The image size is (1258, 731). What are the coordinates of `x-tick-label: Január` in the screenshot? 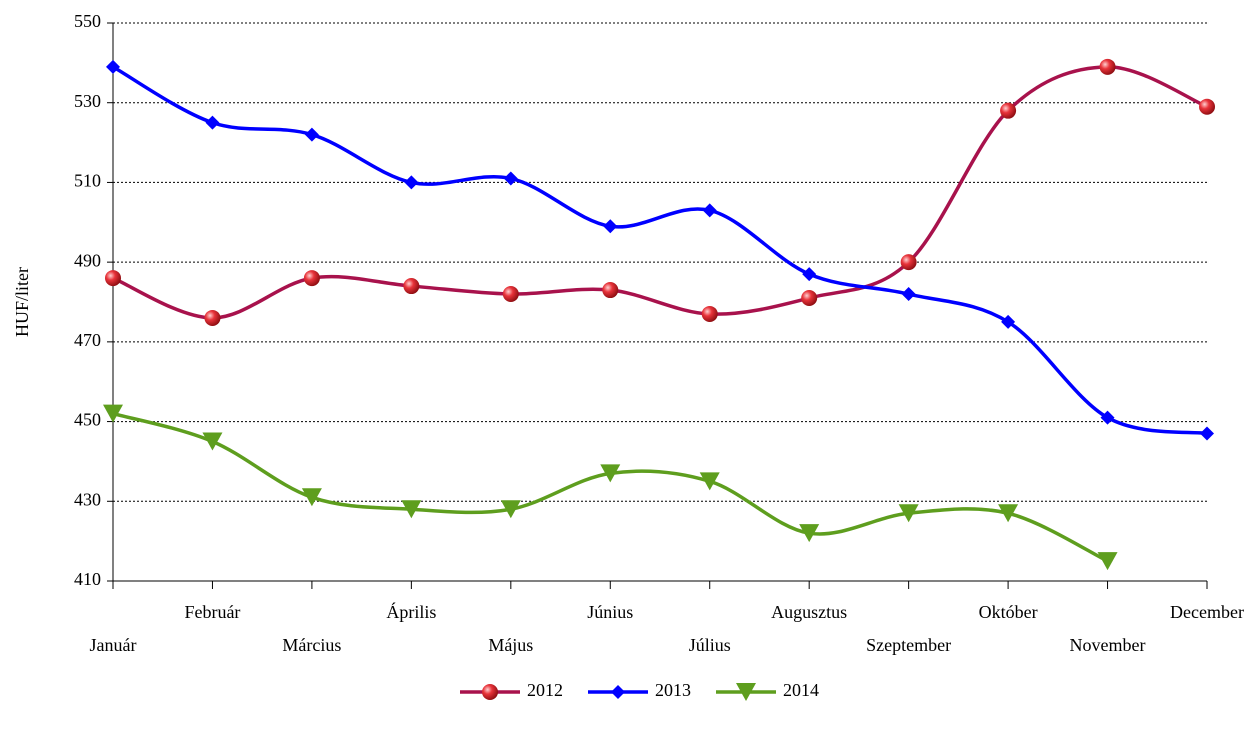 It's located at (113, 645).